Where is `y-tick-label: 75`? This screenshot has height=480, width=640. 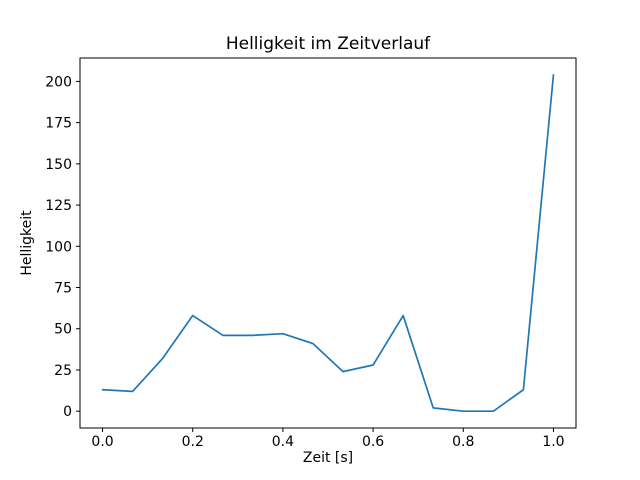 y-tick-label: 75 is located at coordinates (63, 289).